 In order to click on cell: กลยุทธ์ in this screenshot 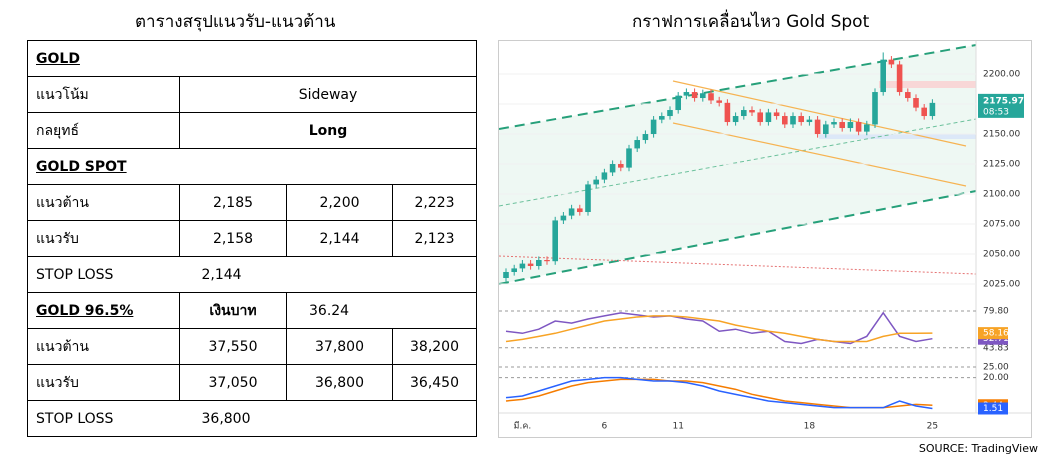, I will do `click(103, 130)`.